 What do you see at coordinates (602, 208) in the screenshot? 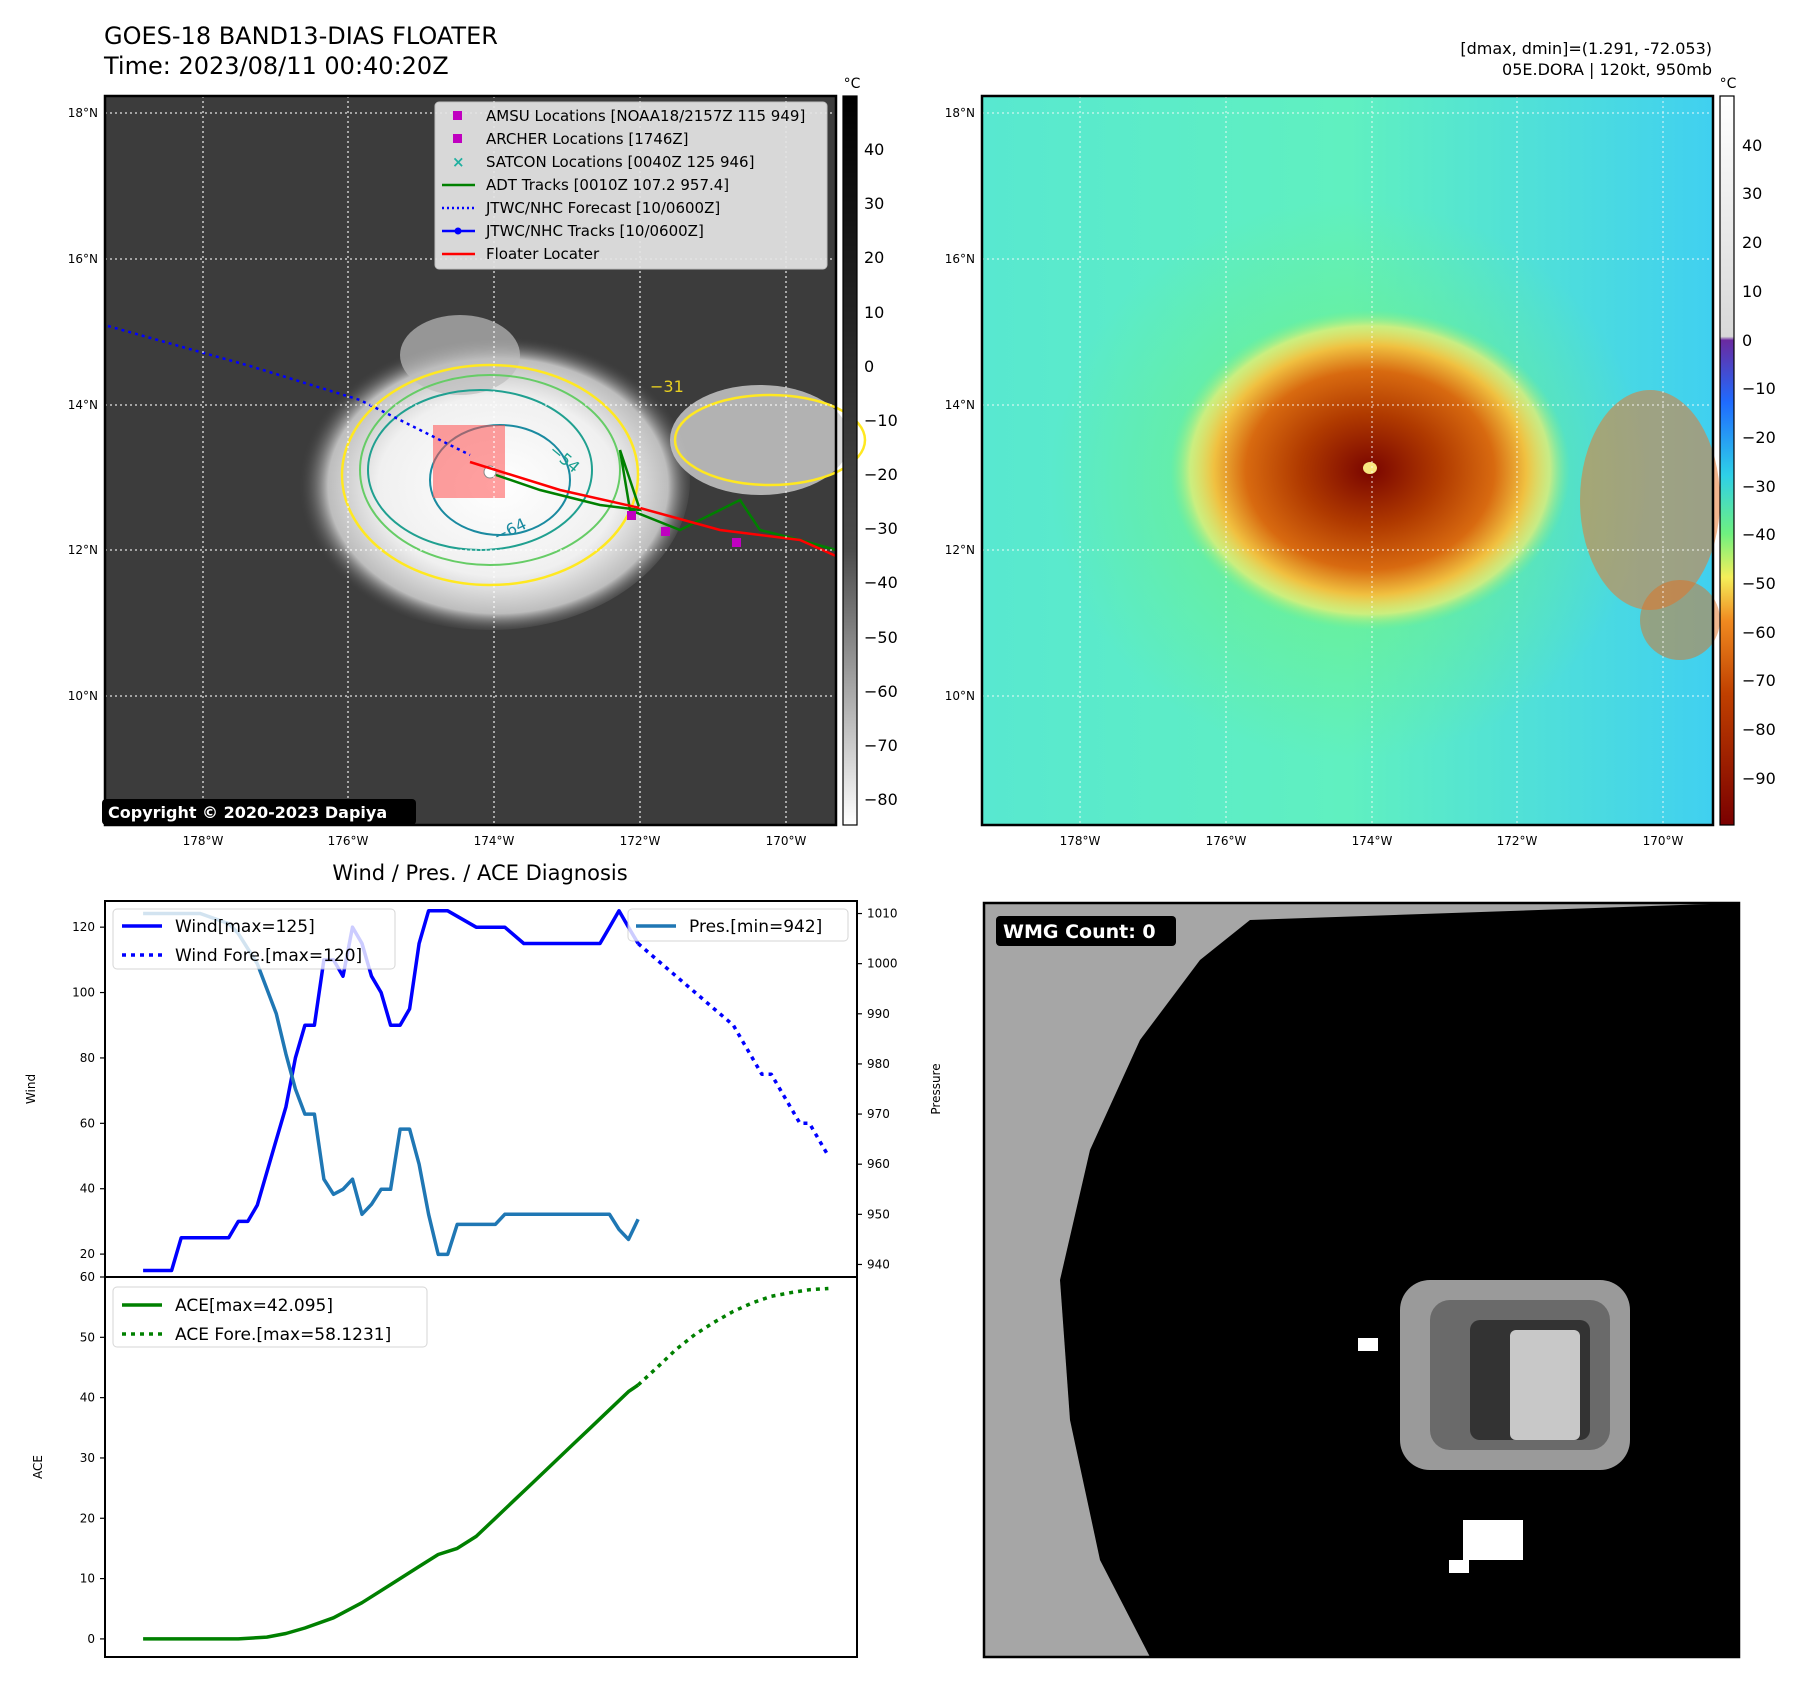
I see `legend-jtwc-forecast: JTWC/NHC Forecast [10/0600Z]` at bounding box center [602, 208].